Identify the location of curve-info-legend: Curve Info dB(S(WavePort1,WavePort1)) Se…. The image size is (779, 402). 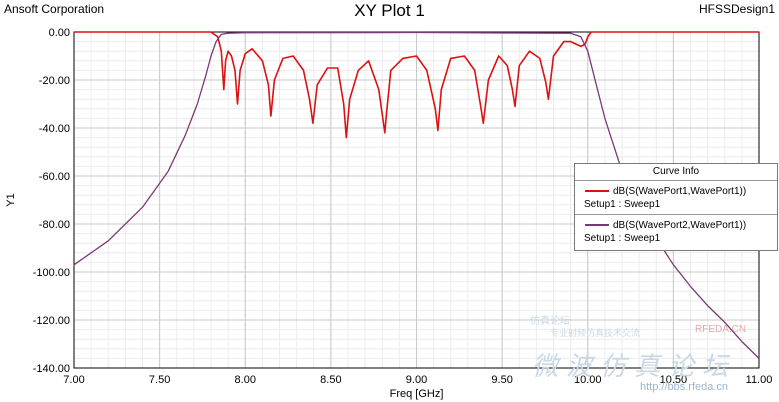
(676, 207).